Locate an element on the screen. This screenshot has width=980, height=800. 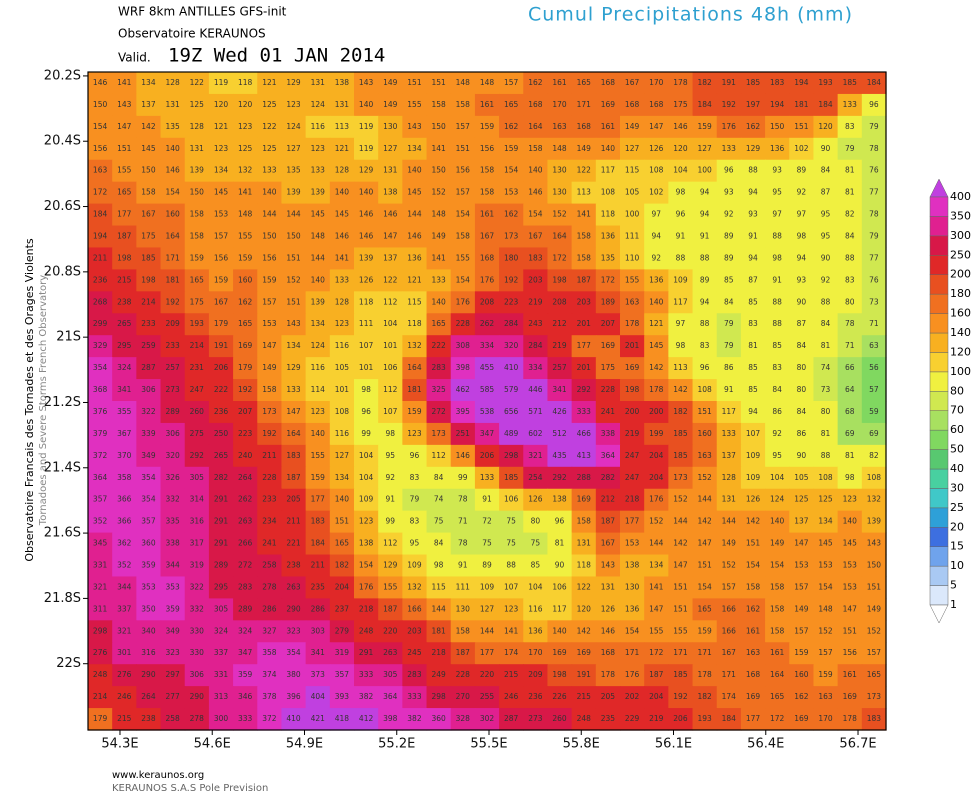
cell-value: 173 is located at coordinates (438, 433).